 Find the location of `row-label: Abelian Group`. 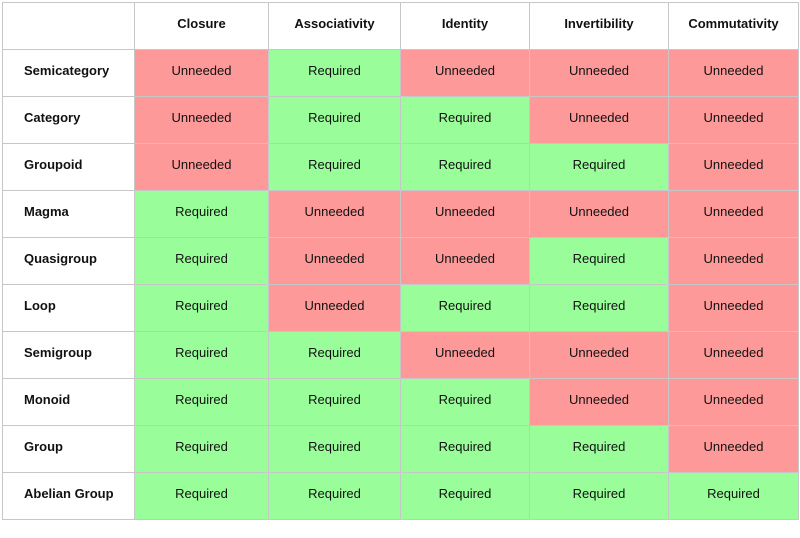

row-label: Abelian Group is located at coordinates (68, 496).